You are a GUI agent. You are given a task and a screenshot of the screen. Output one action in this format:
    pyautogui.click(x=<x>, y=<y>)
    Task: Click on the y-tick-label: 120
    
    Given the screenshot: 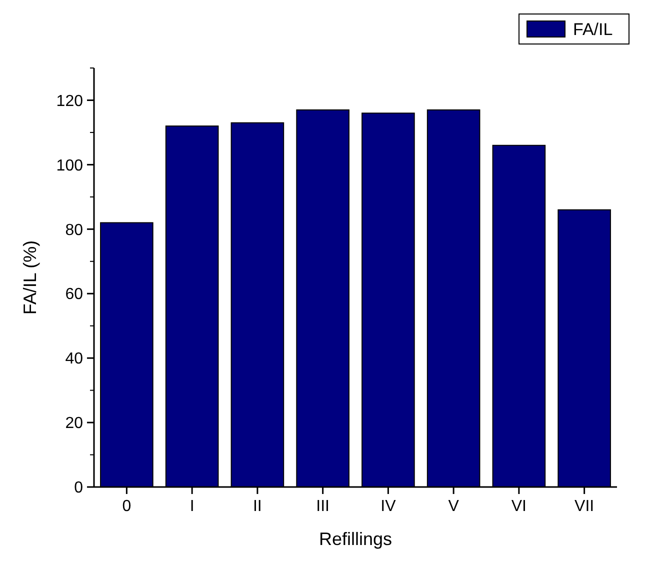 What is the action you would take?
    pyautogui.click(x=70, y=101)
    